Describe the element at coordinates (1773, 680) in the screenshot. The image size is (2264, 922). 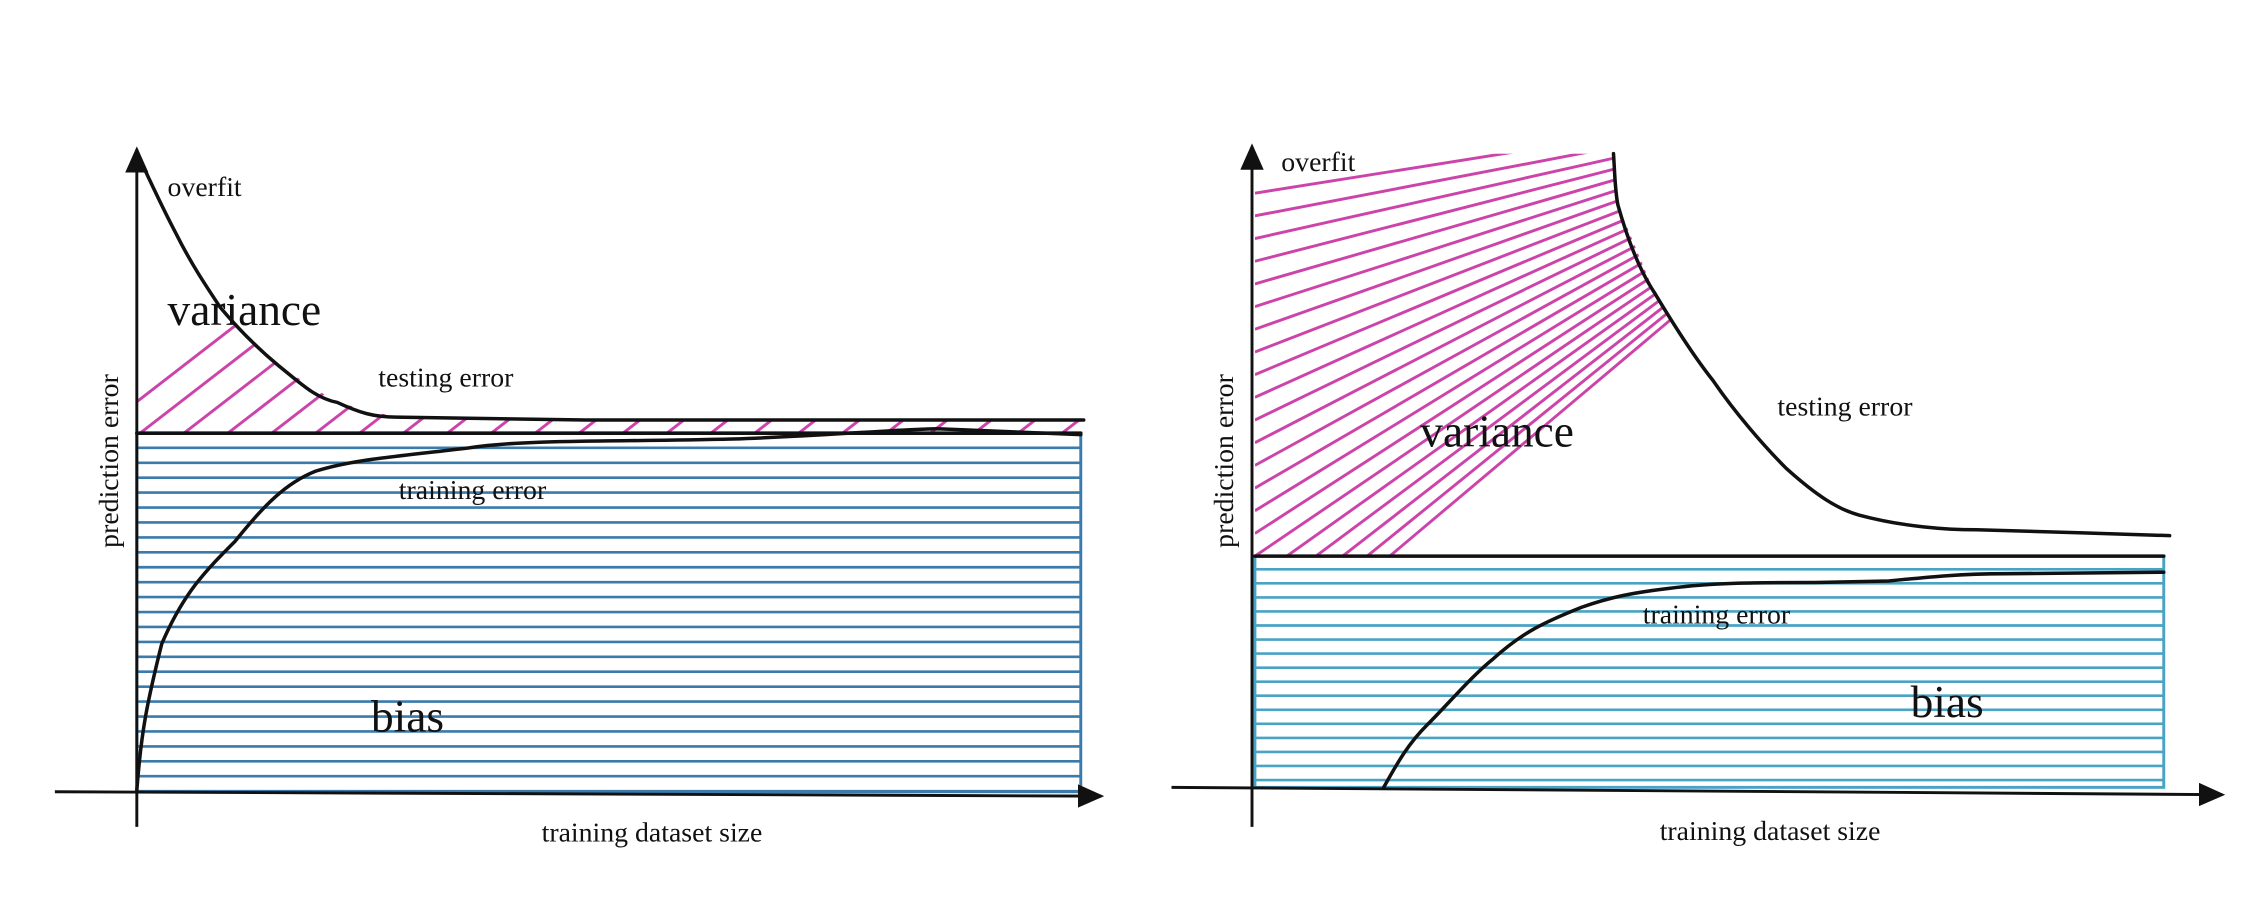
I see `training-curve` at that location.